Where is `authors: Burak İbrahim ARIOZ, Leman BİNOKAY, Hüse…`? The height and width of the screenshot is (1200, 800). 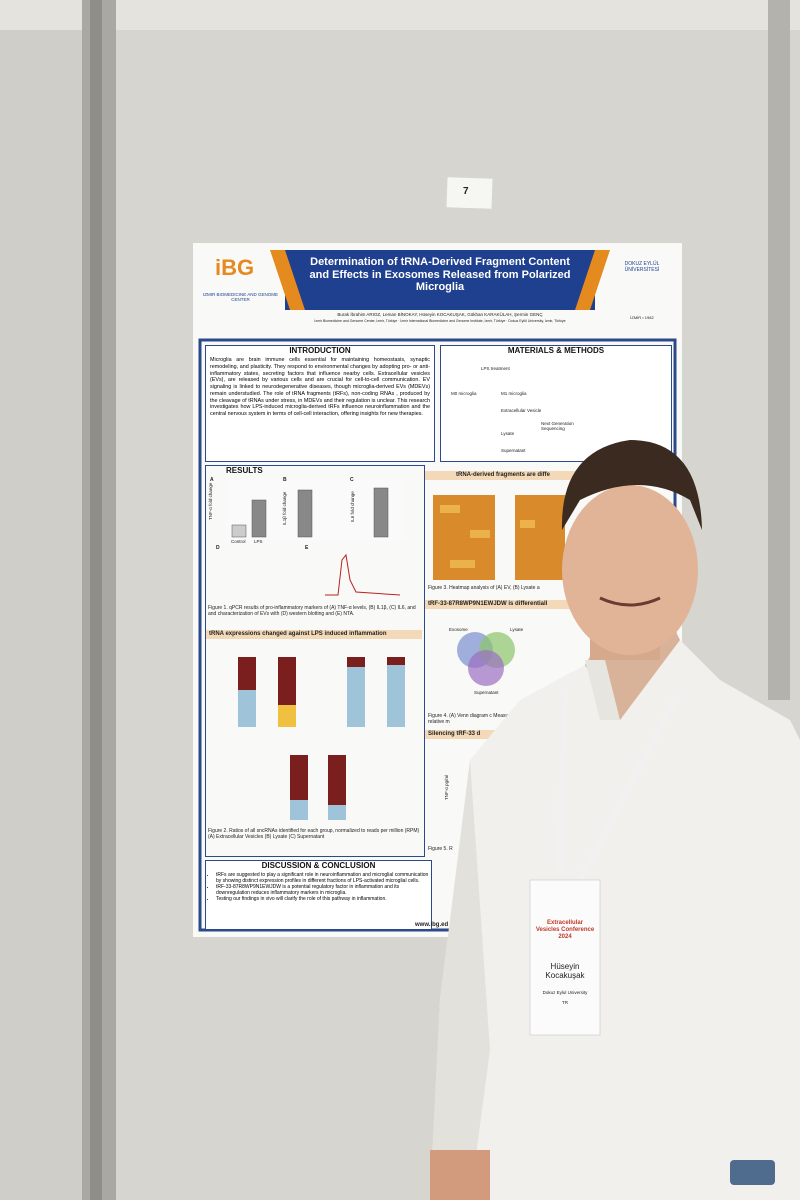
authors: Burak İbrahim ARIOZ, Leman BİNOKAY, Hüse… is located at coordinates (440, 314).